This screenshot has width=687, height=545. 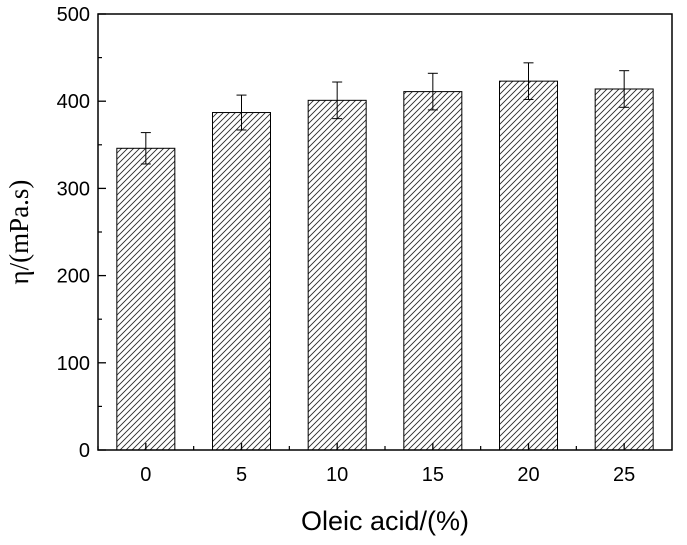 What do you see at coordinates (84, 451) in the screenshot?
I see `y-tick-label: 0` at bounding box center [84, 451].